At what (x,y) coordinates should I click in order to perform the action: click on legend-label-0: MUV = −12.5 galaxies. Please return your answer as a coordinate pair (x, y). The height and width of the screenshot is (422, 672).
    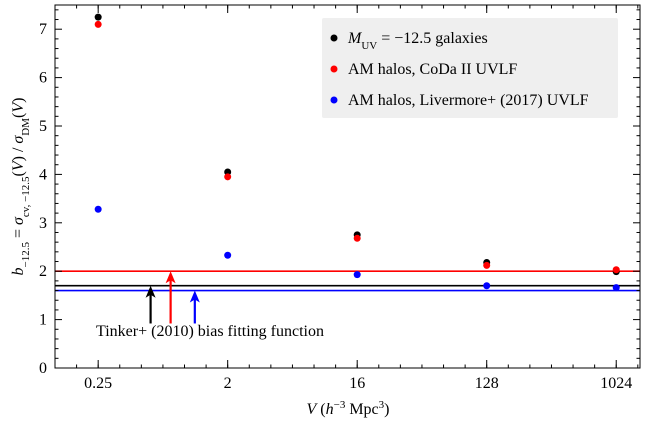
    Looking at the image, I should click on (417, 41).